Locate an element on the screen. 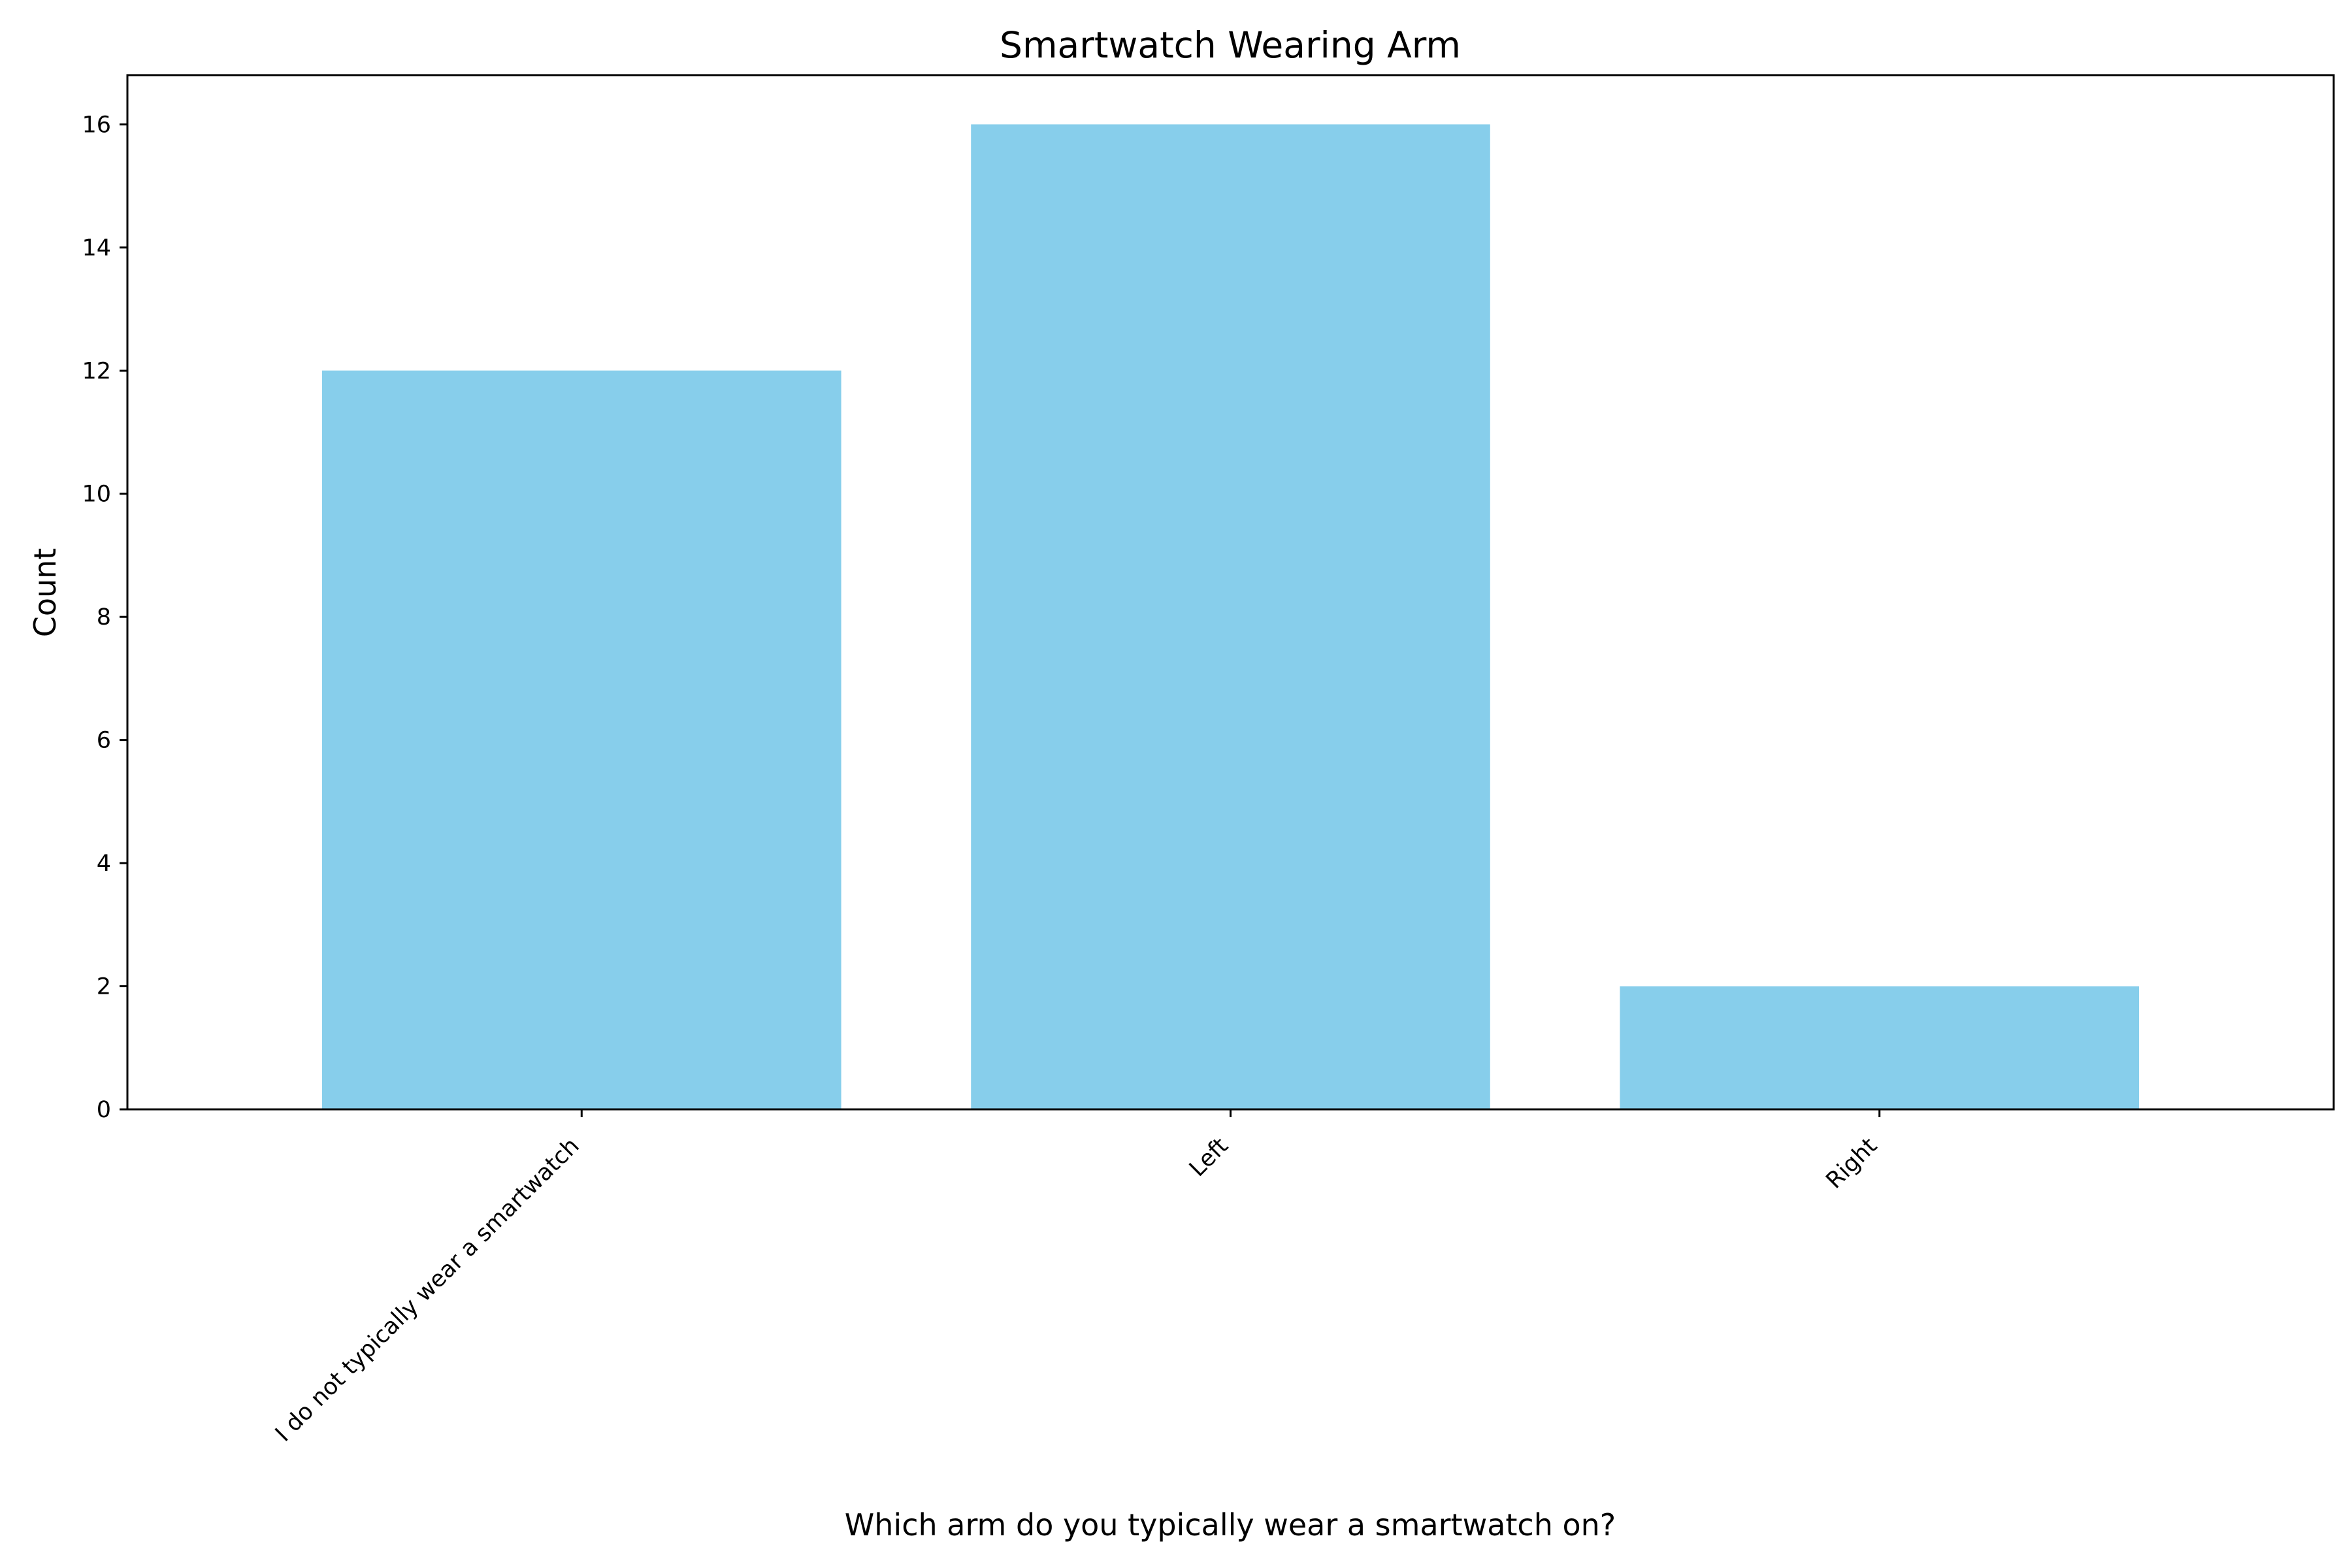 The height and width of the screenshot is (1568, 2352). y-tick-label: 6 is located at coordinates (104, 741).